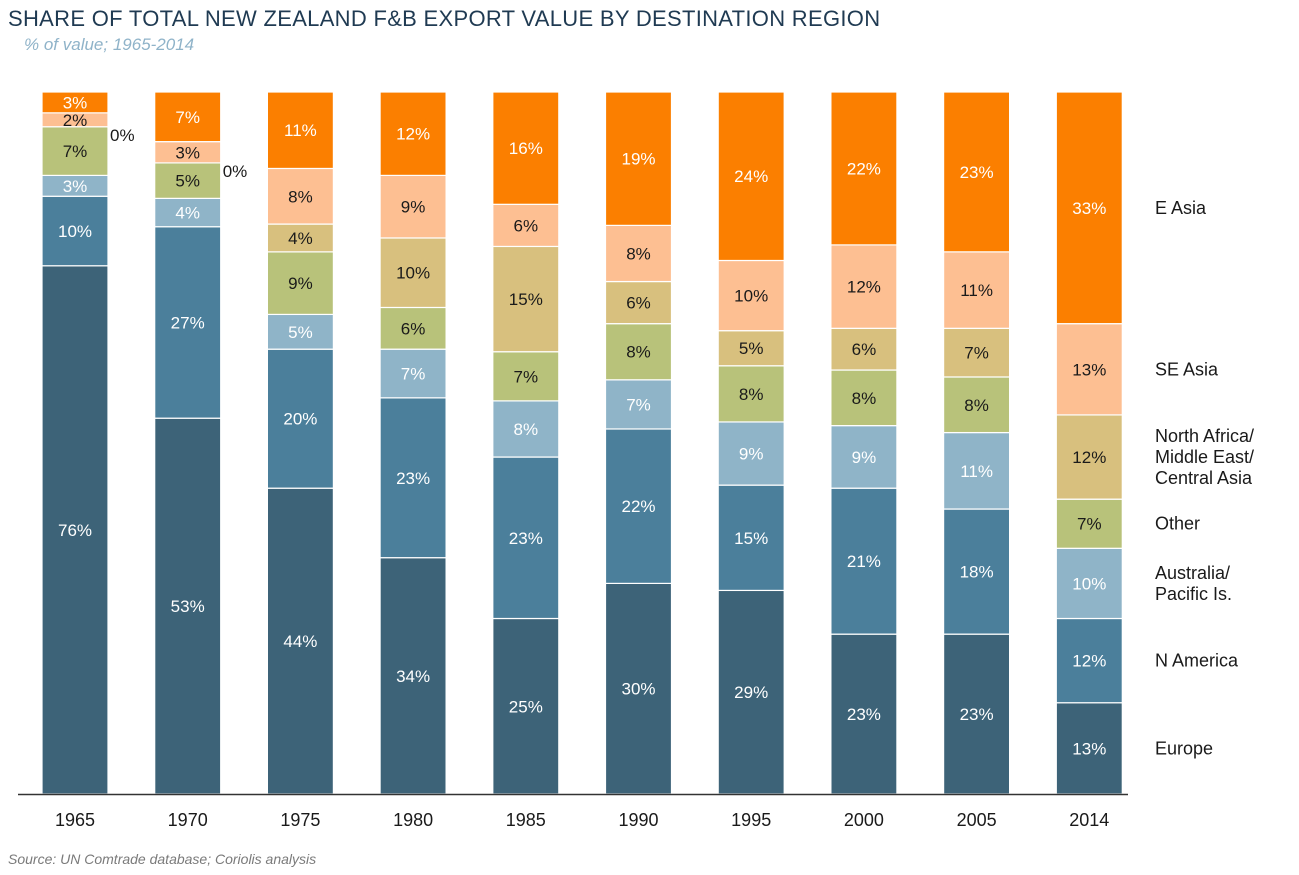 The height and width of the screenshot is (875, 1299). Describe the element at coordinates (1197, 661) in the screenshot. I see `legend-label: N America` at that location.